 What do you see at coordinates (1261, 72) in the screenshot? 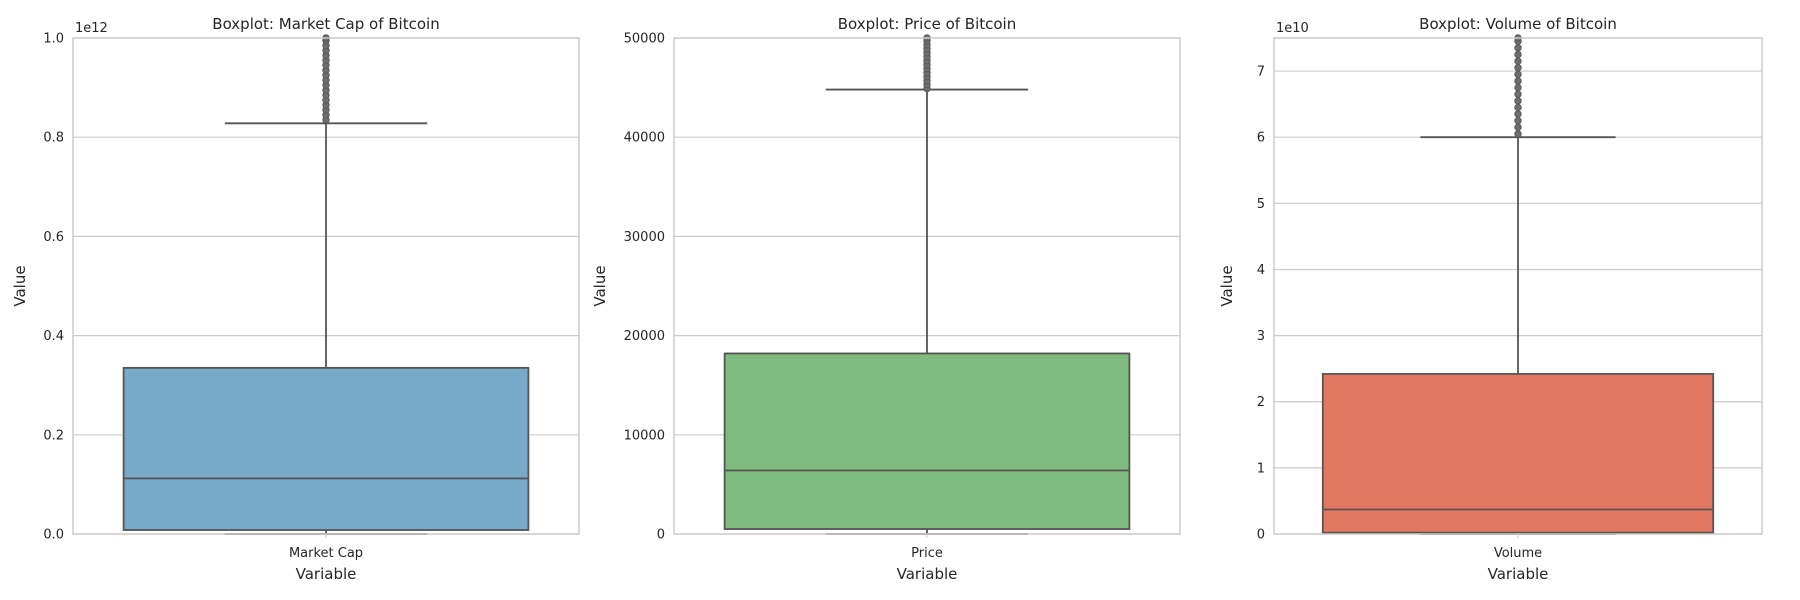
I see `y-tick-label: 7` at bounding box center [1261, 72].